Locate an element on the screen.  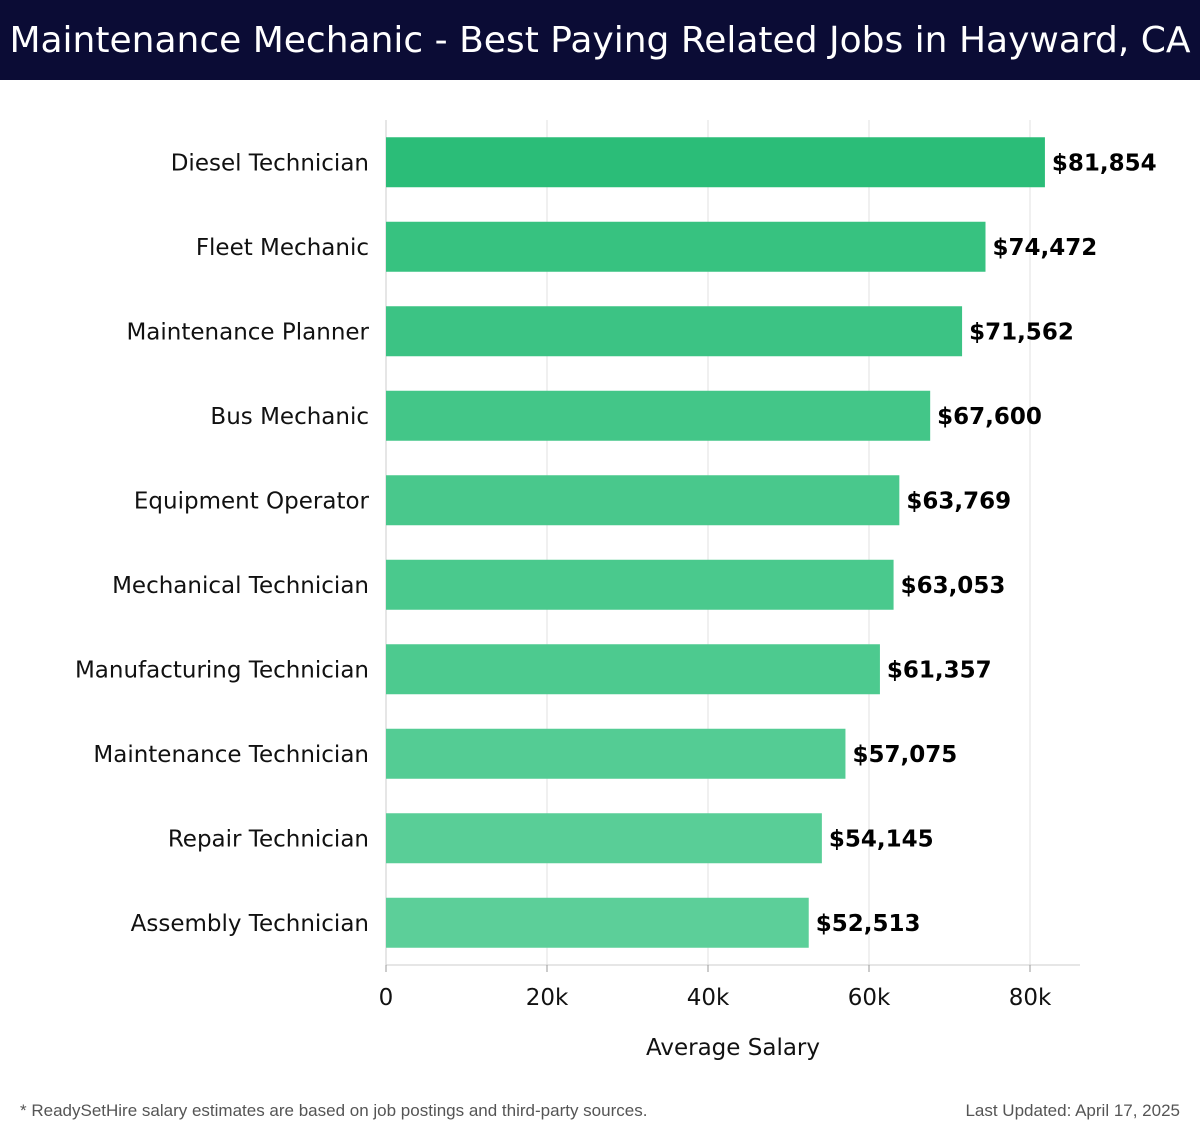
bar-maintenance-planner is located at coordinates (674, 331).